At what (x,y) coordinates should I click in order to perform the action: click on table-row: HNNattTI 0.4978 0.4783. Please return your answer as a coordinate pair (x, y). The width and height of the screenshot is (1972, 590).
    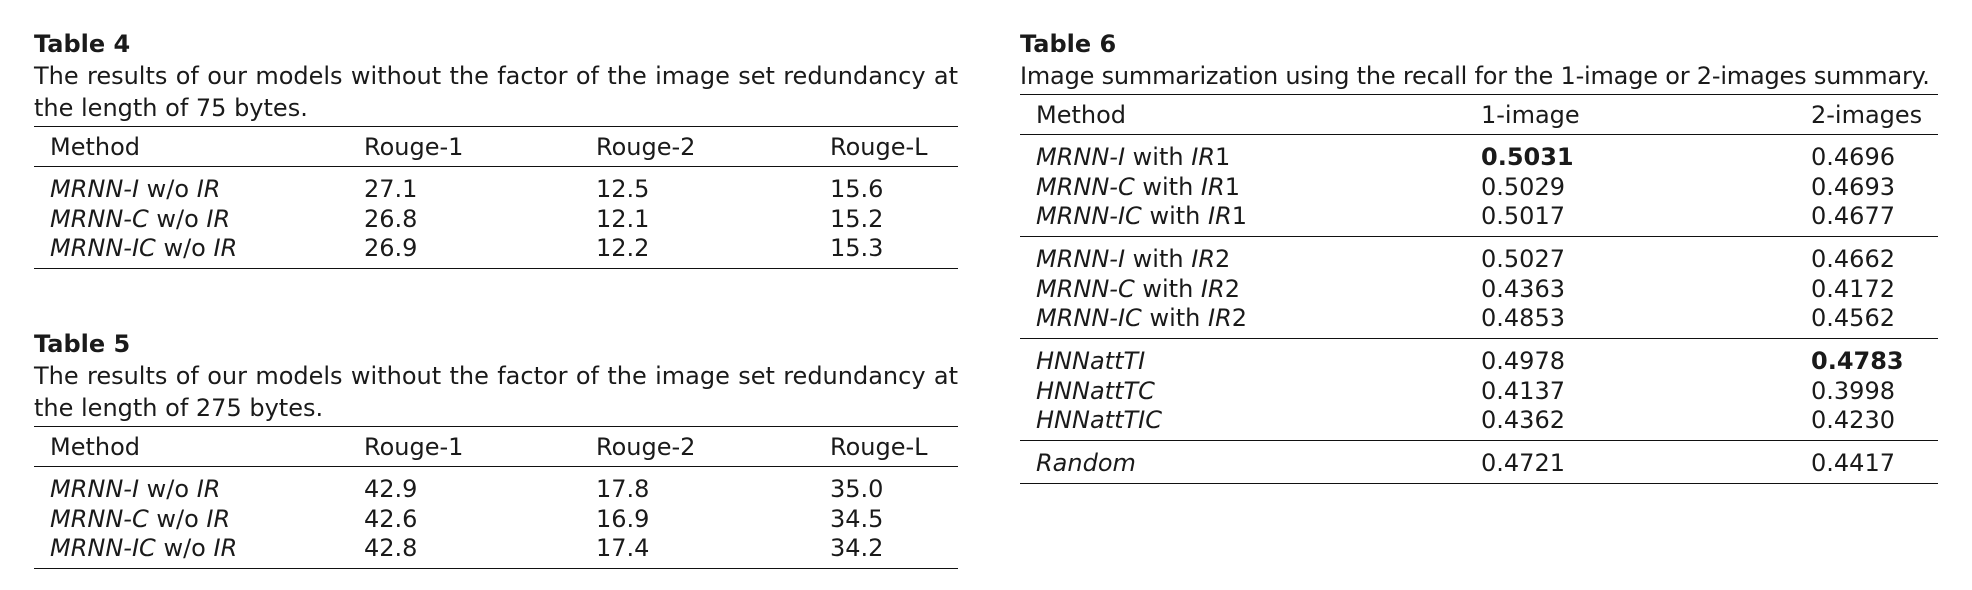
    Looking at the image, I should click on (1479, 356).